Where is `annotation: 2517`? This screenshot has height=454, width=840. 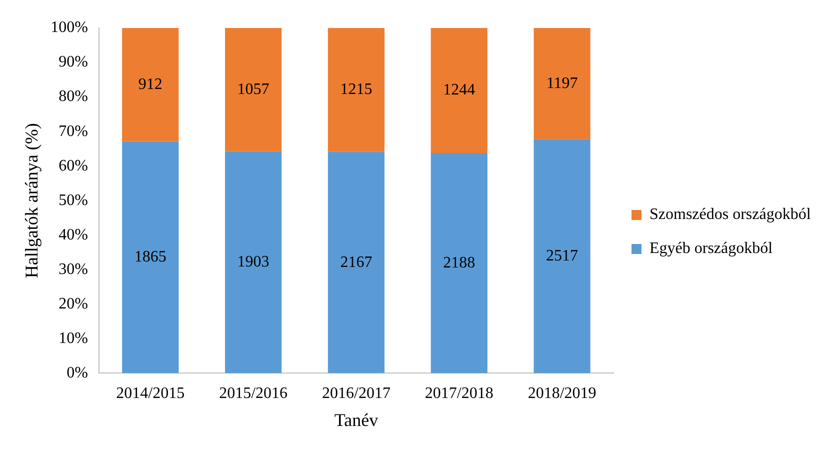
annotation: 2517 is located at coordinates (562, 255).